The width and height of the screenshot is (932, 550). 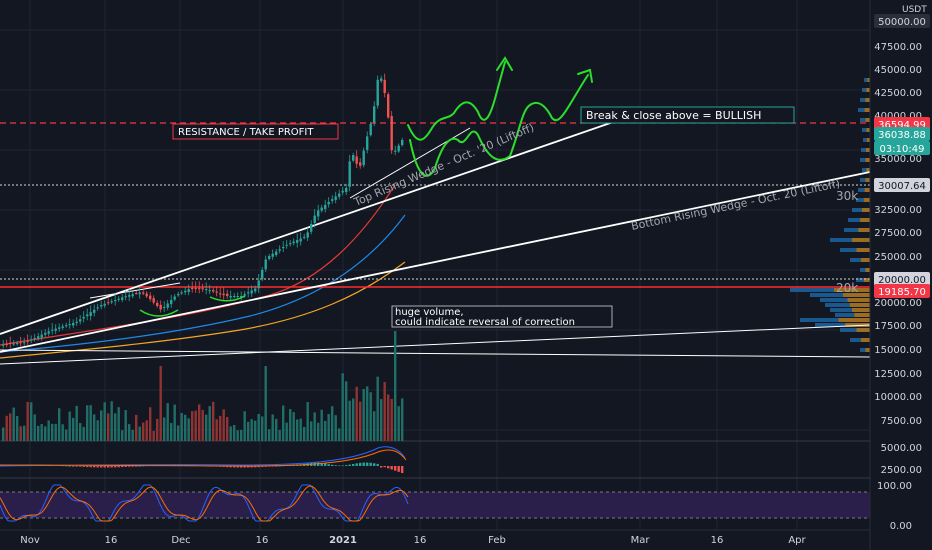 I want to click on price-tick: 27500.00, so click(x=898, y=233).